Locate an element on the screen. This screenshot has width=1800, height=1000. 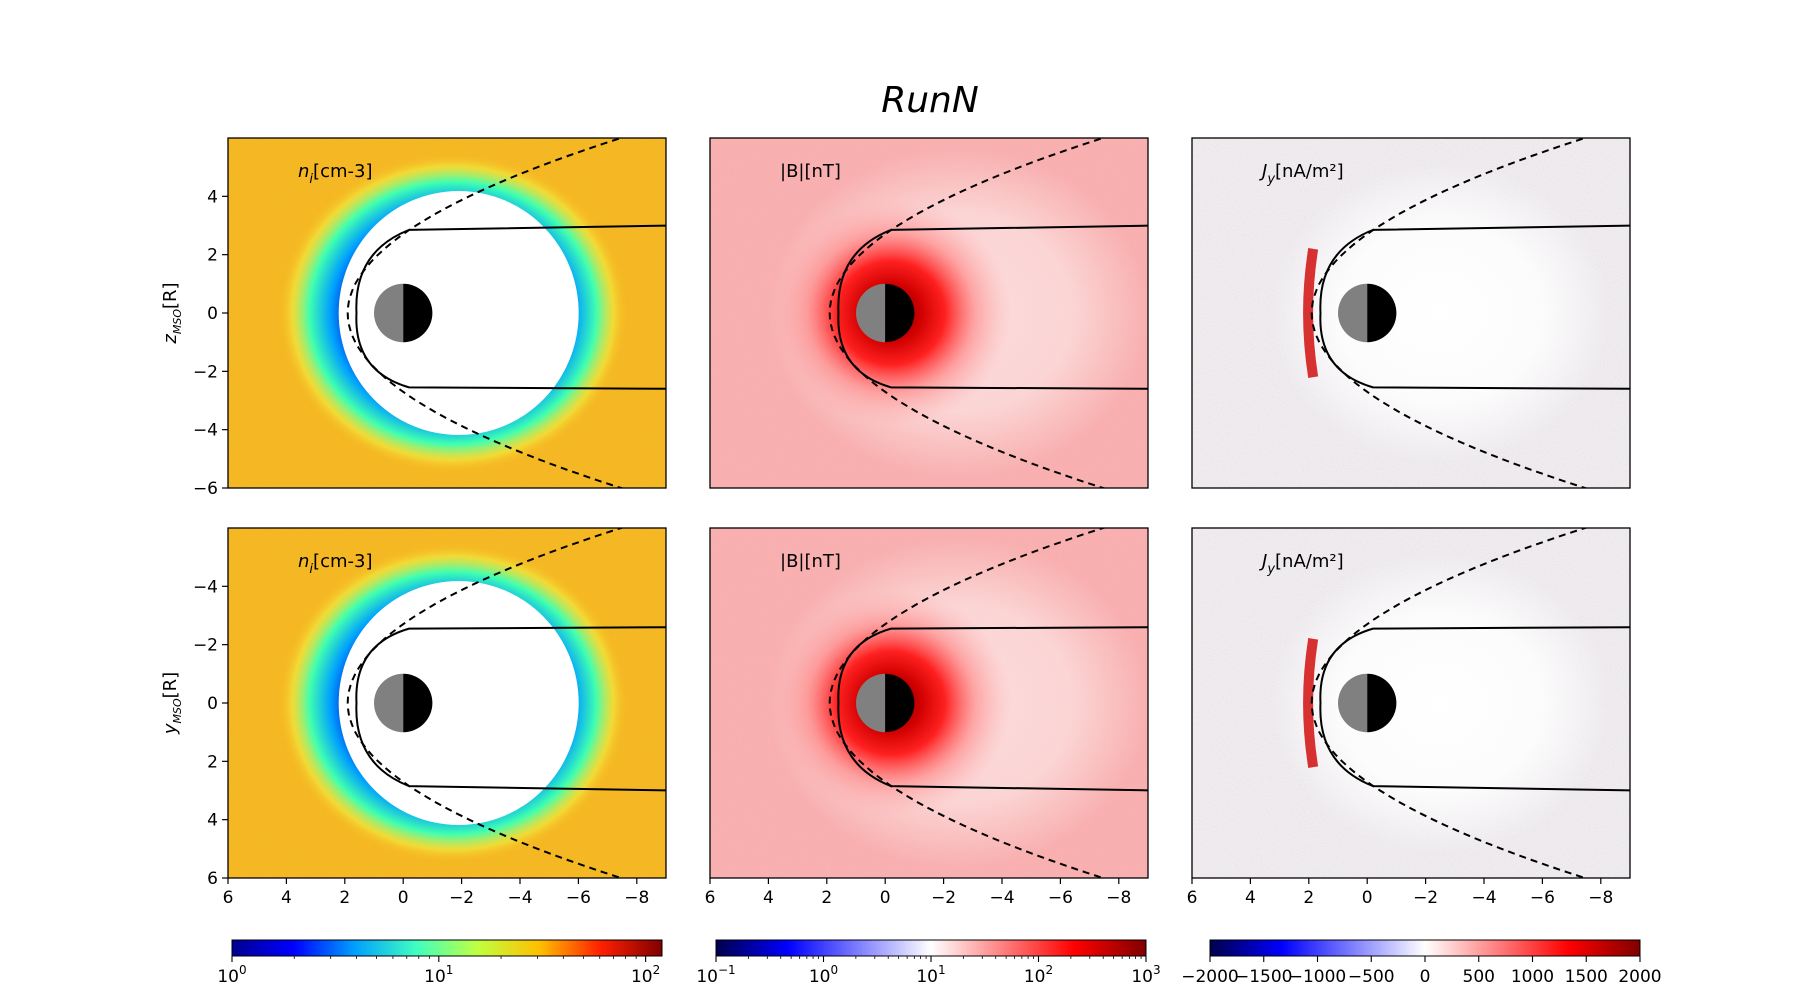
y-tick-label: −6 is located at coordinates (205, 489).